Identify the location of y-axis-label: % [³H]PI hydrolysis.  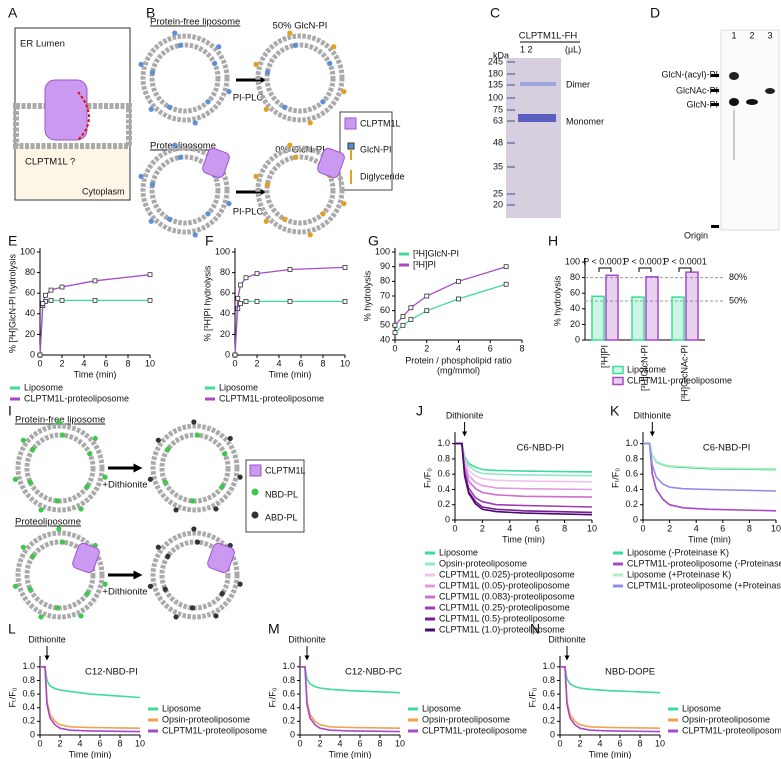
(207, 303).